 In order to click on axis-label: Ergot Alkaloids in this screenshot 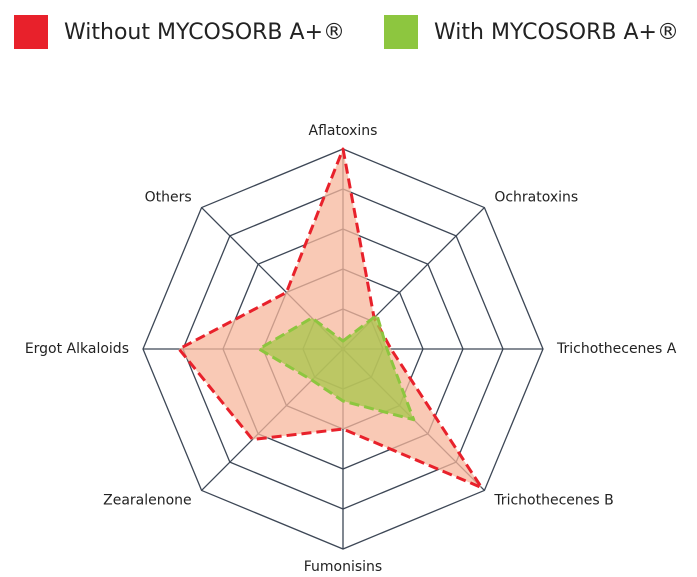, I will do `click(77, 349)`.